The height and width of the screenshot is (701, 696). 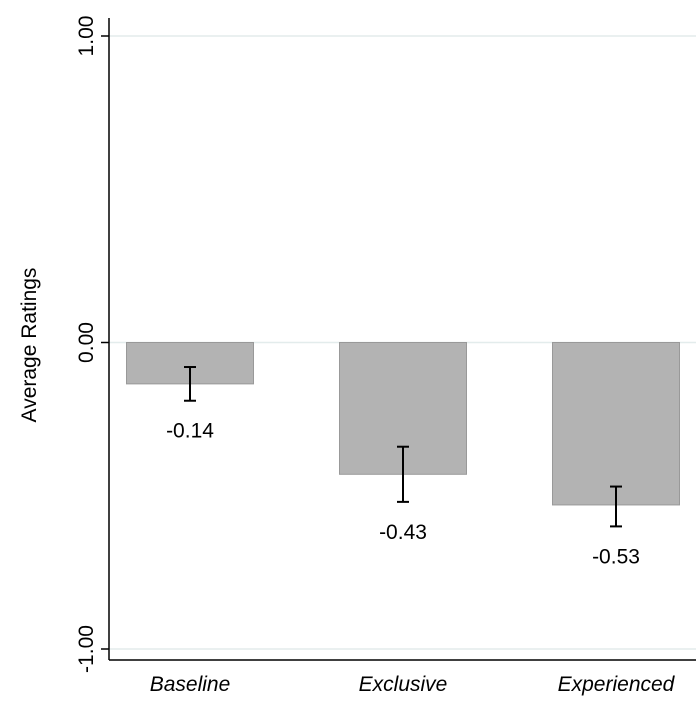 I want to click on value-label-baseline: -0.14, so click(x=190, y=431).